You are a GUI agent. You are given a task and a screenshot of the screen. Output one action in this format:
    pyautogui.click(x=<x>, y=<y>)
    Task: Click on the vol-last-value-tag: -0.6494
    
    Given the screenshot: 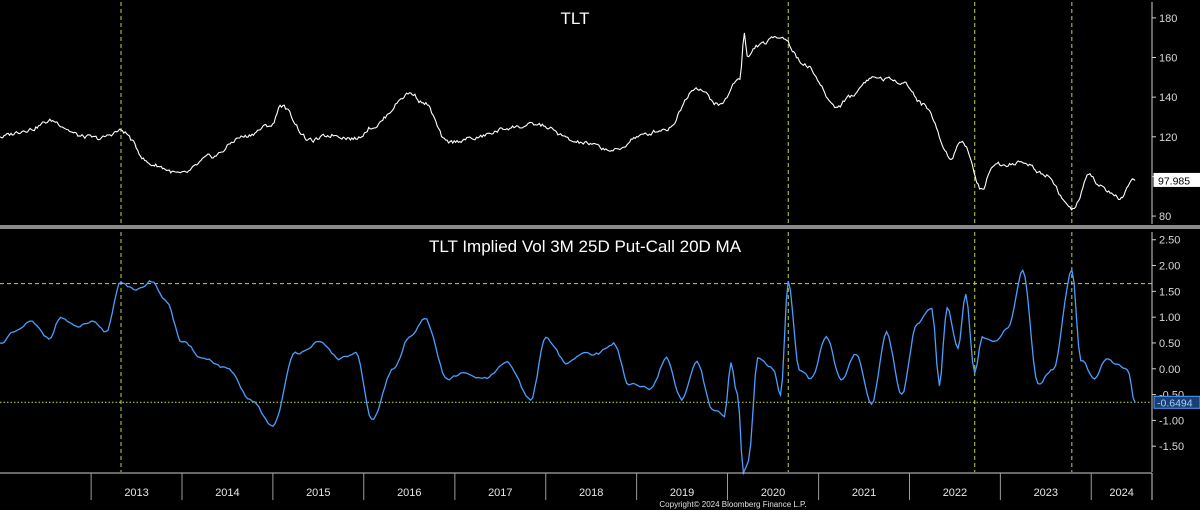 What is the action you would take?
    pyautogui.click(x=1176, y=402)
    